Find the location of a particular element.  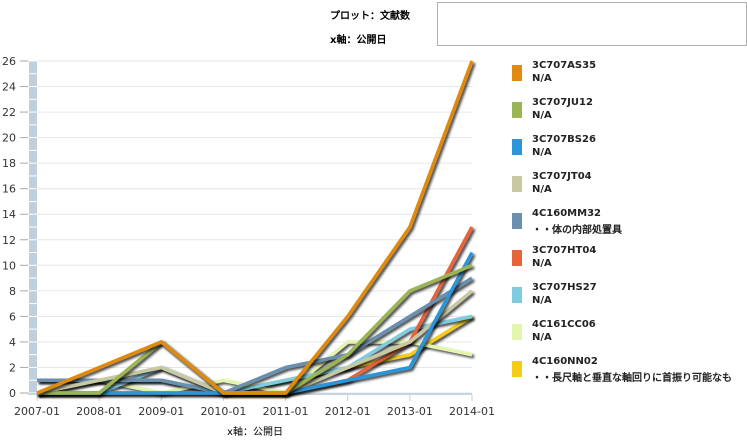

x-tick-label: 2013-01 is located at coordinates (410, 411).